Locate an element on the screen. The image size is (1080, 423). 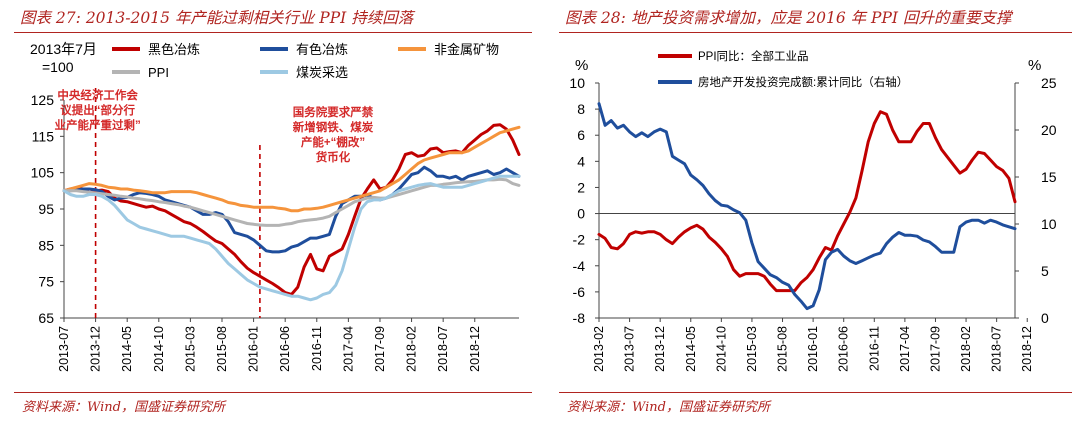
annotation-text: 货币化 is located at coordinates (333, 157).